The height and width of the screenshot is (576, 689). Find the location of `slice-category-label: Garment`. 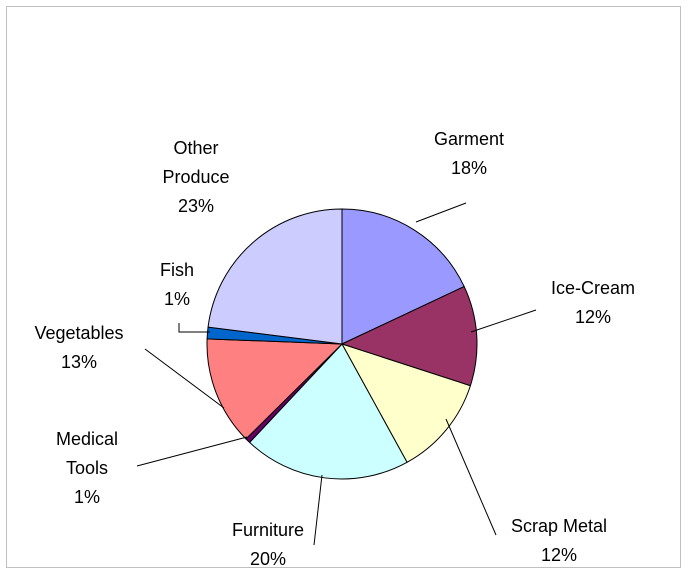

slice-category-label: Garment is located at coordinates (469, 139).